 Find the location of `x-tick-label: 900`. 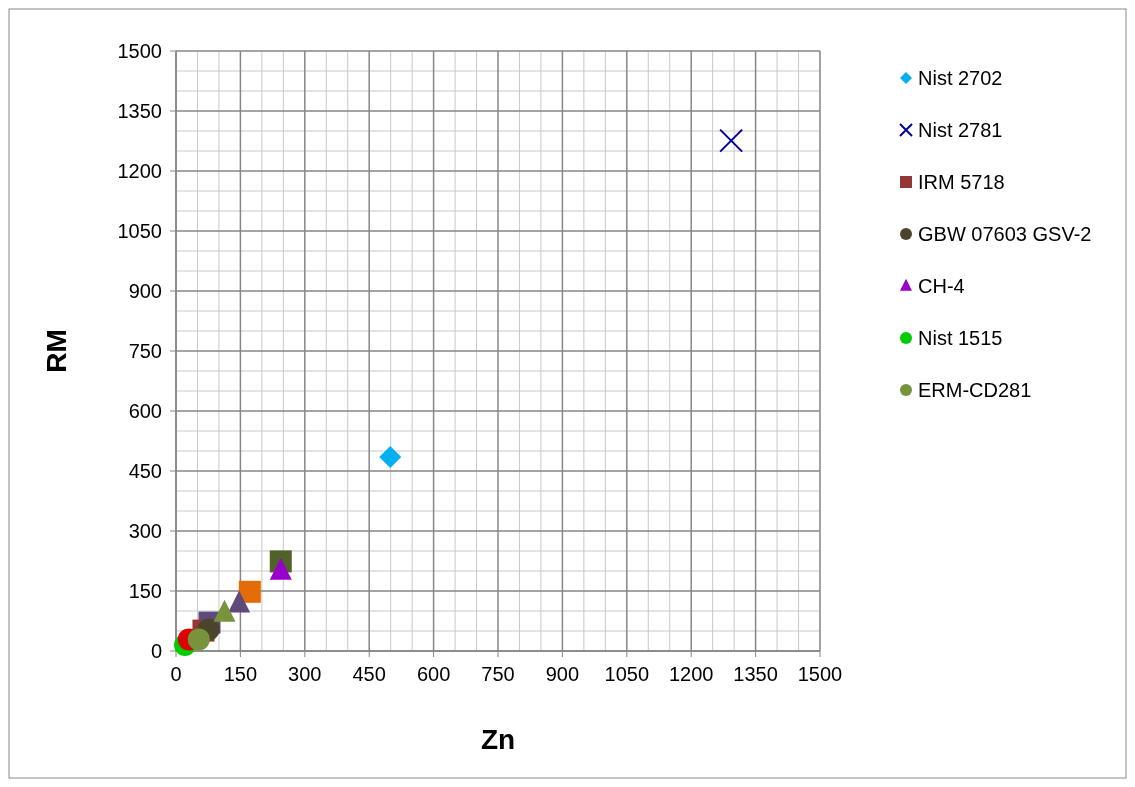

x-tick-label: 900 is located at coordinates (562, 674).